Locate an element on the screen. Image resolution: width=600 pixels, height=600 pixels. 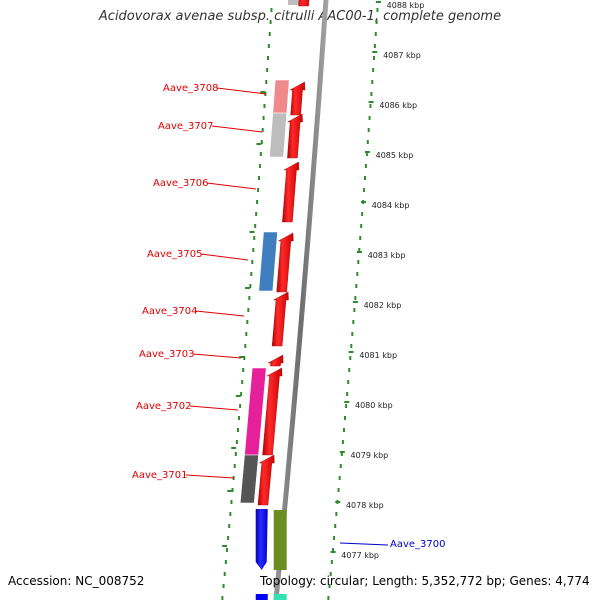
cog-block-next is located at coordinates (280, 597).